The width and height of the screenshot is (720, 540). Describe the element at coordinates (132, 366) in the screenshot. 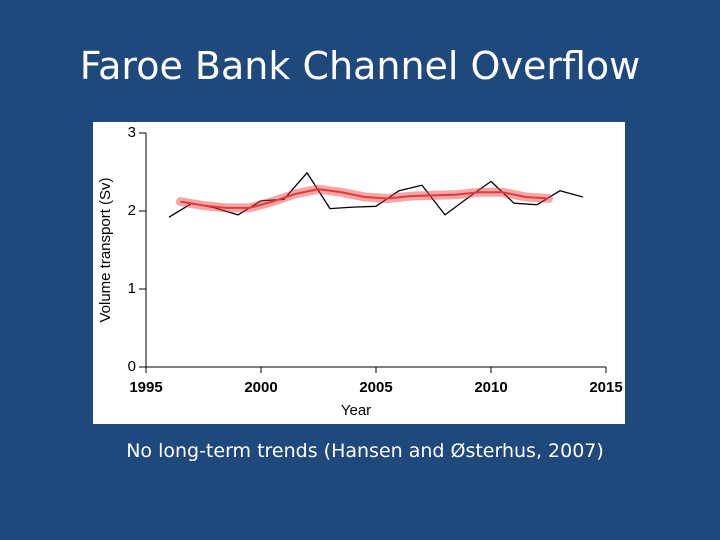

I see `y-tick-label: 0` at that location.